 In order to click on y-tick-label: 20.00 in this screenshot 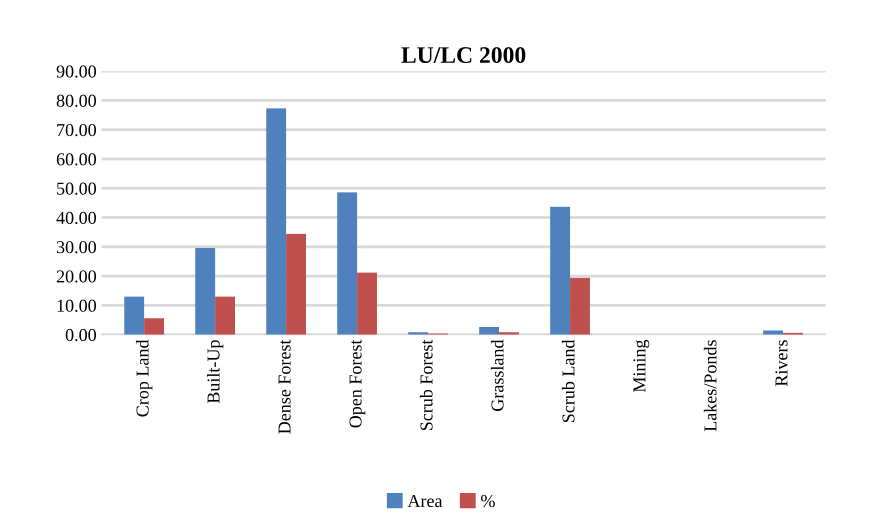, I will do `click(76, 276)`.